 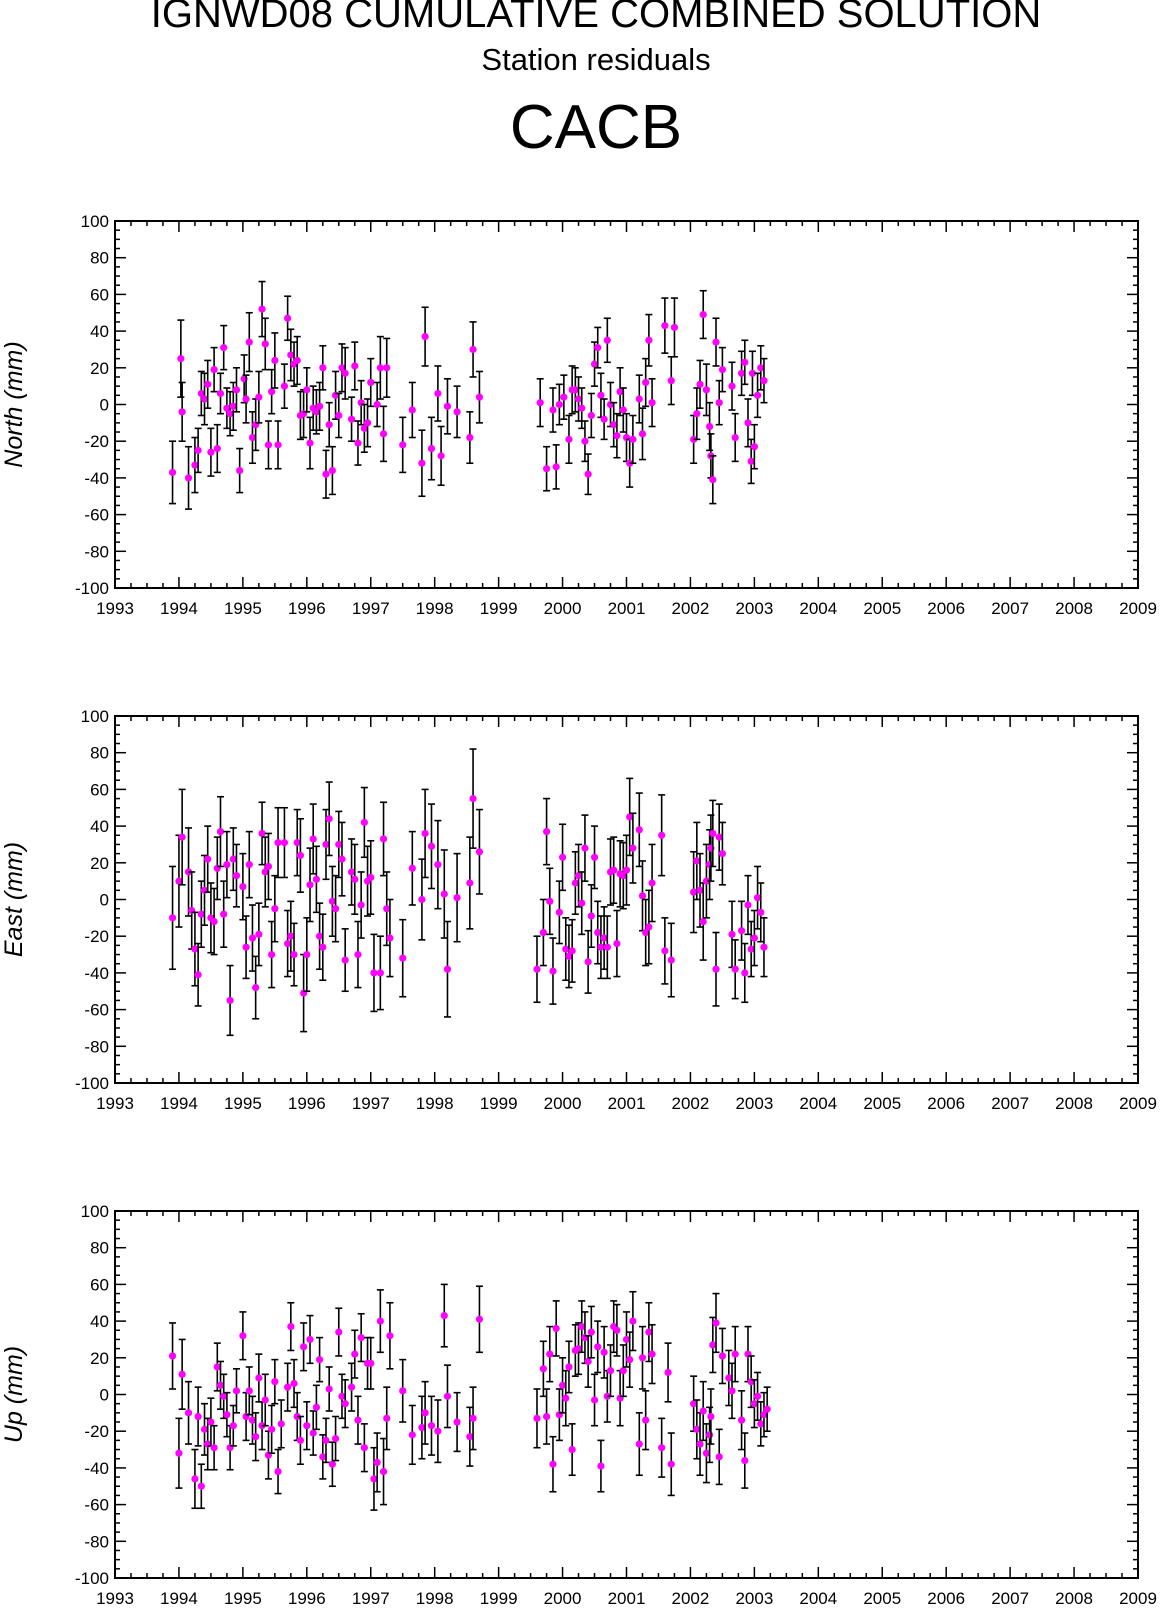 What do you see at coordinates (95, 221) in the screenshot?
I see `y-tick-label: 100` at bounding box center [95, 221].